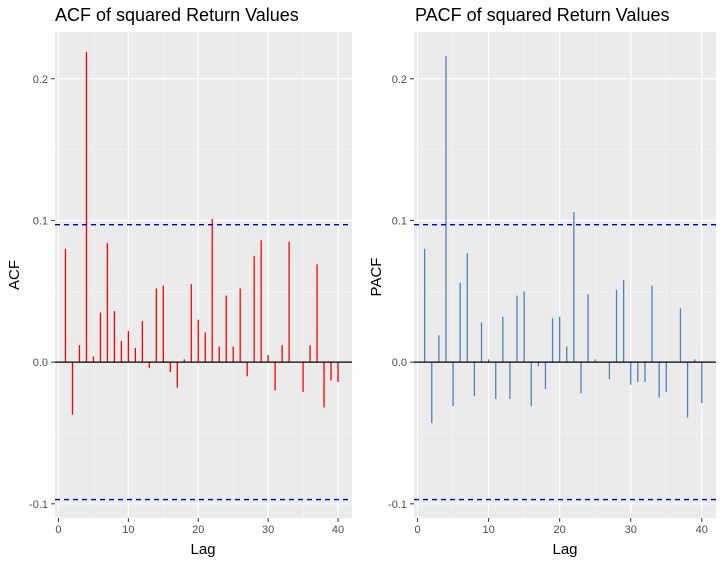 The height and width of the screenshot is (570, 723). Describe the element at coordinates (702, 530) in the screenshot. I see `pacf-x-tick-label: 40` at that location.